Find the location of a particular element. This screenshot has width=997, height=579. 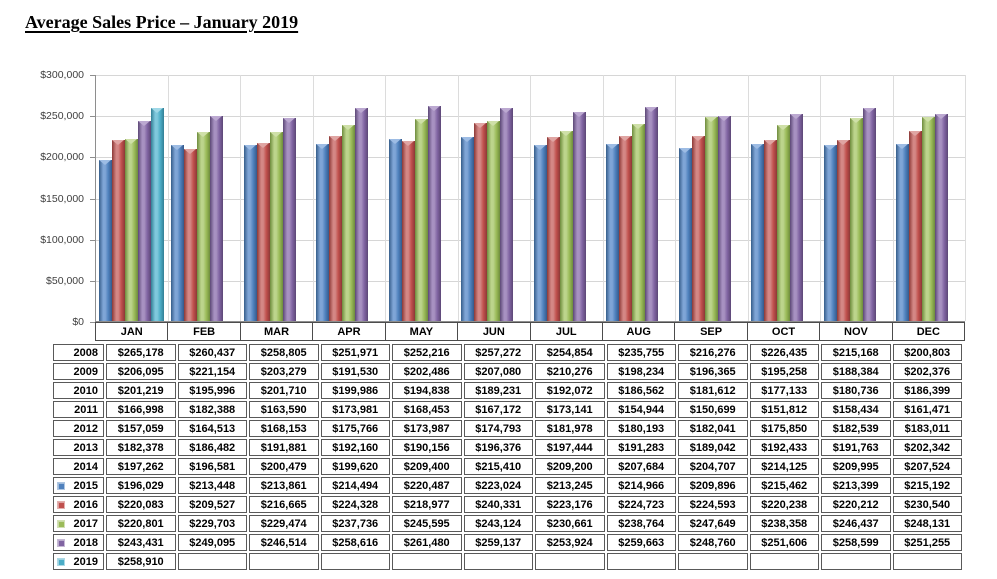

bar-2016-feb is located at coordinates (190, 234).